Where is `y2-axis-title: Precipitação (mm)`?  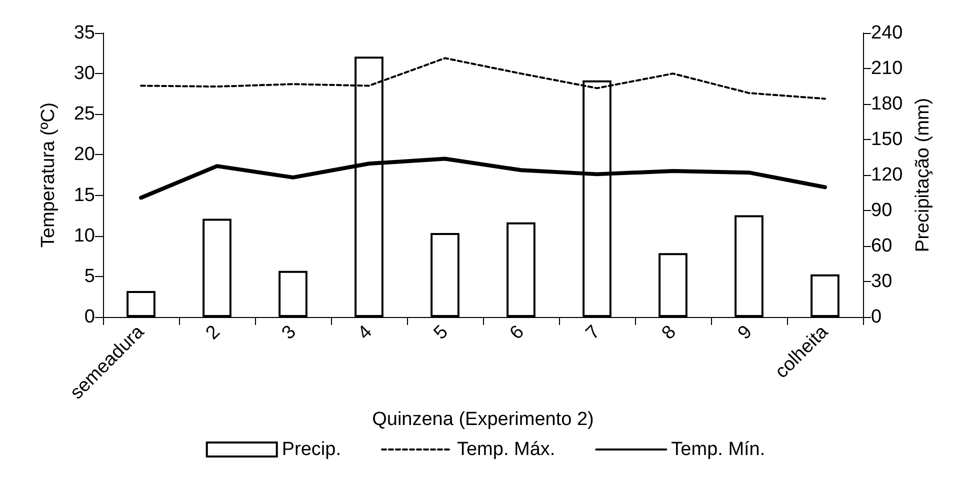 y2-axis-title: Precipitação (mm) is located at coordinates (923, 175).